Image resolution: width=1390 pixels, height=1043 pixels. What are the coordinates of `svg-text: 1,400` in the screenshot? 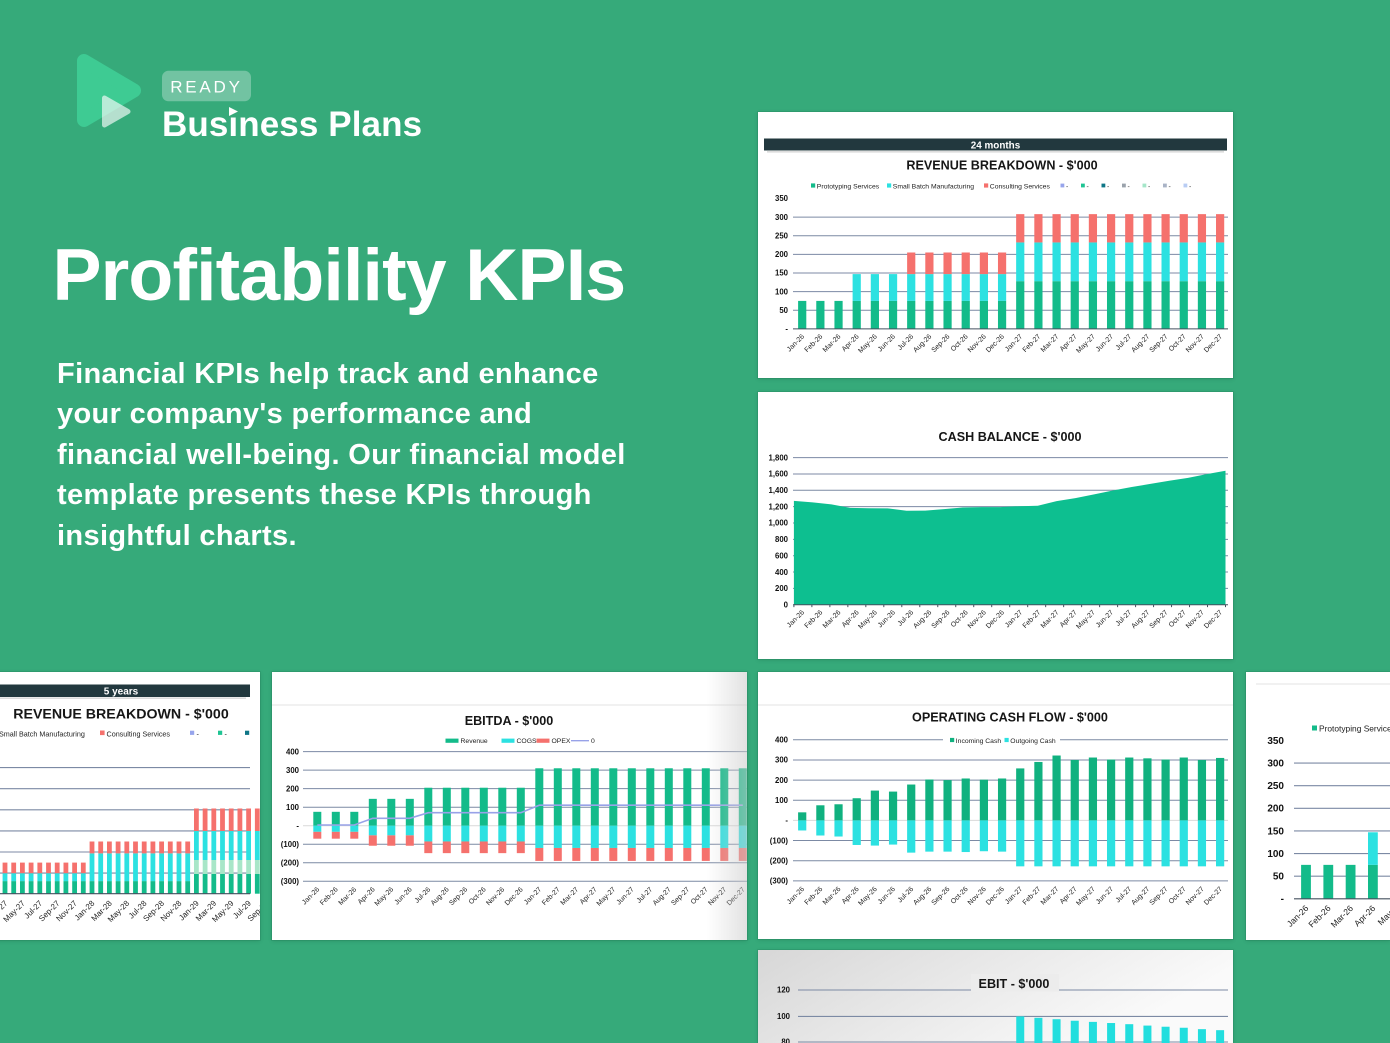 It's located at (778, 490).